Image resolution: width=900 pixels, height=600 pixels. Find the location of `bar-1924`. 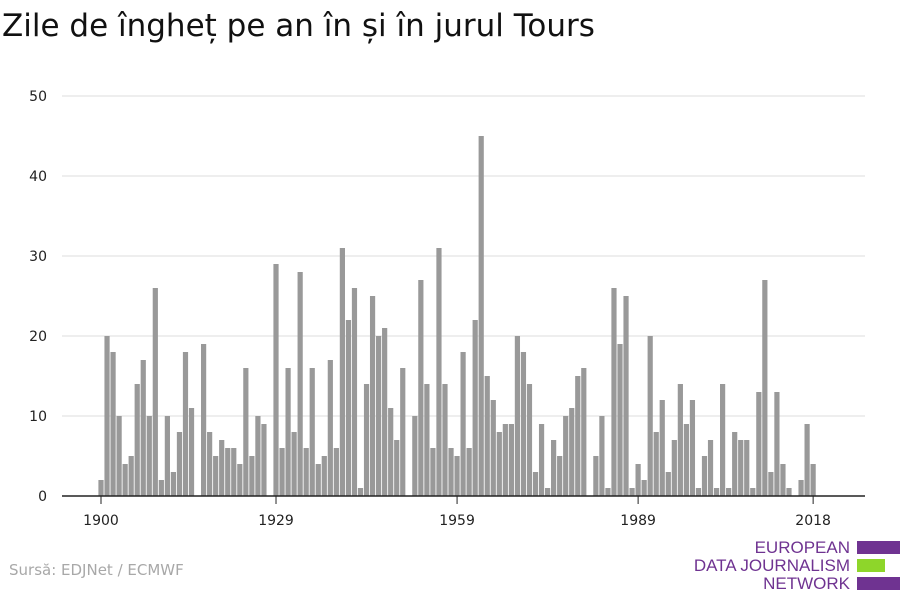

bar-1924 is located at coordinates (246, 432).